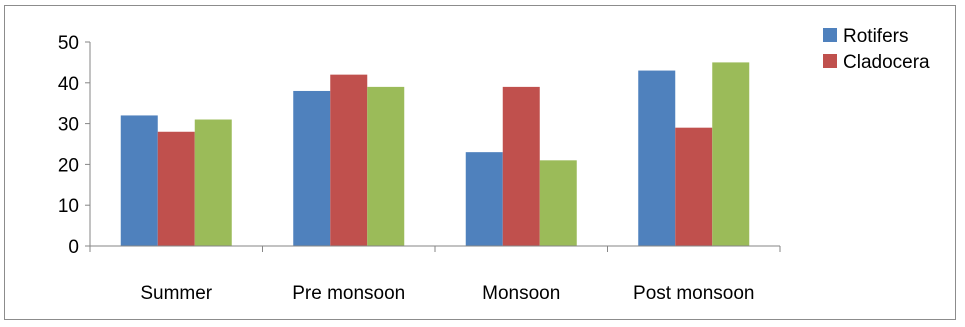  I want to click on y-tick-label: 20, so click(68, 165).